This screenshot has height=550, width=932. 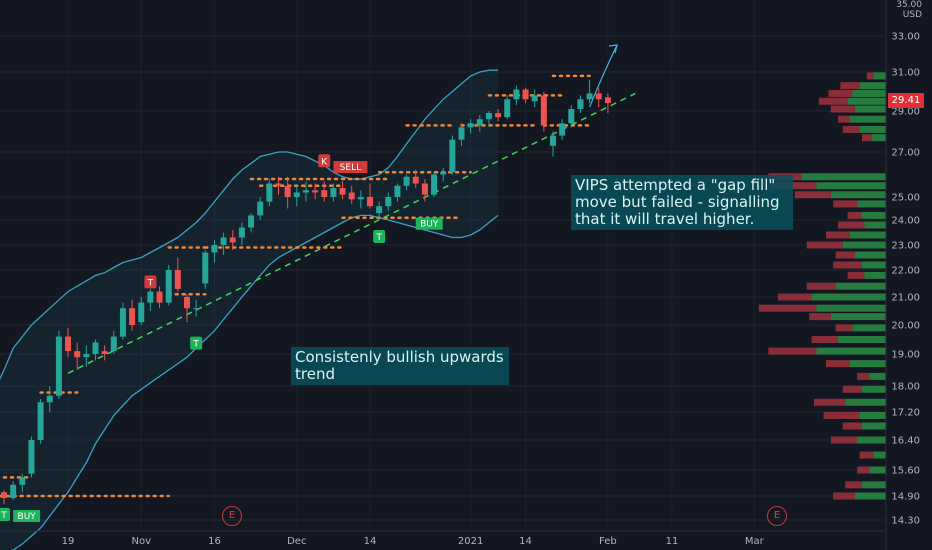 I want to click on arrow-line, so click(x=603, y=76).